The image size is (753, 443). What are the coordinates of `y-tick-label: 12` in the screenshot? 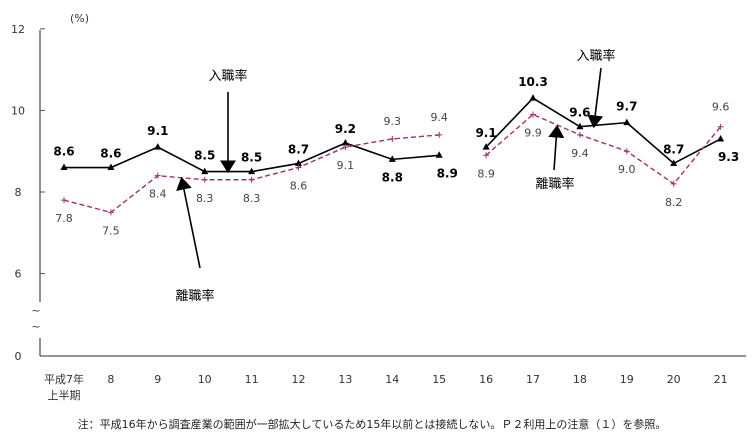 It's located at (18, 29).